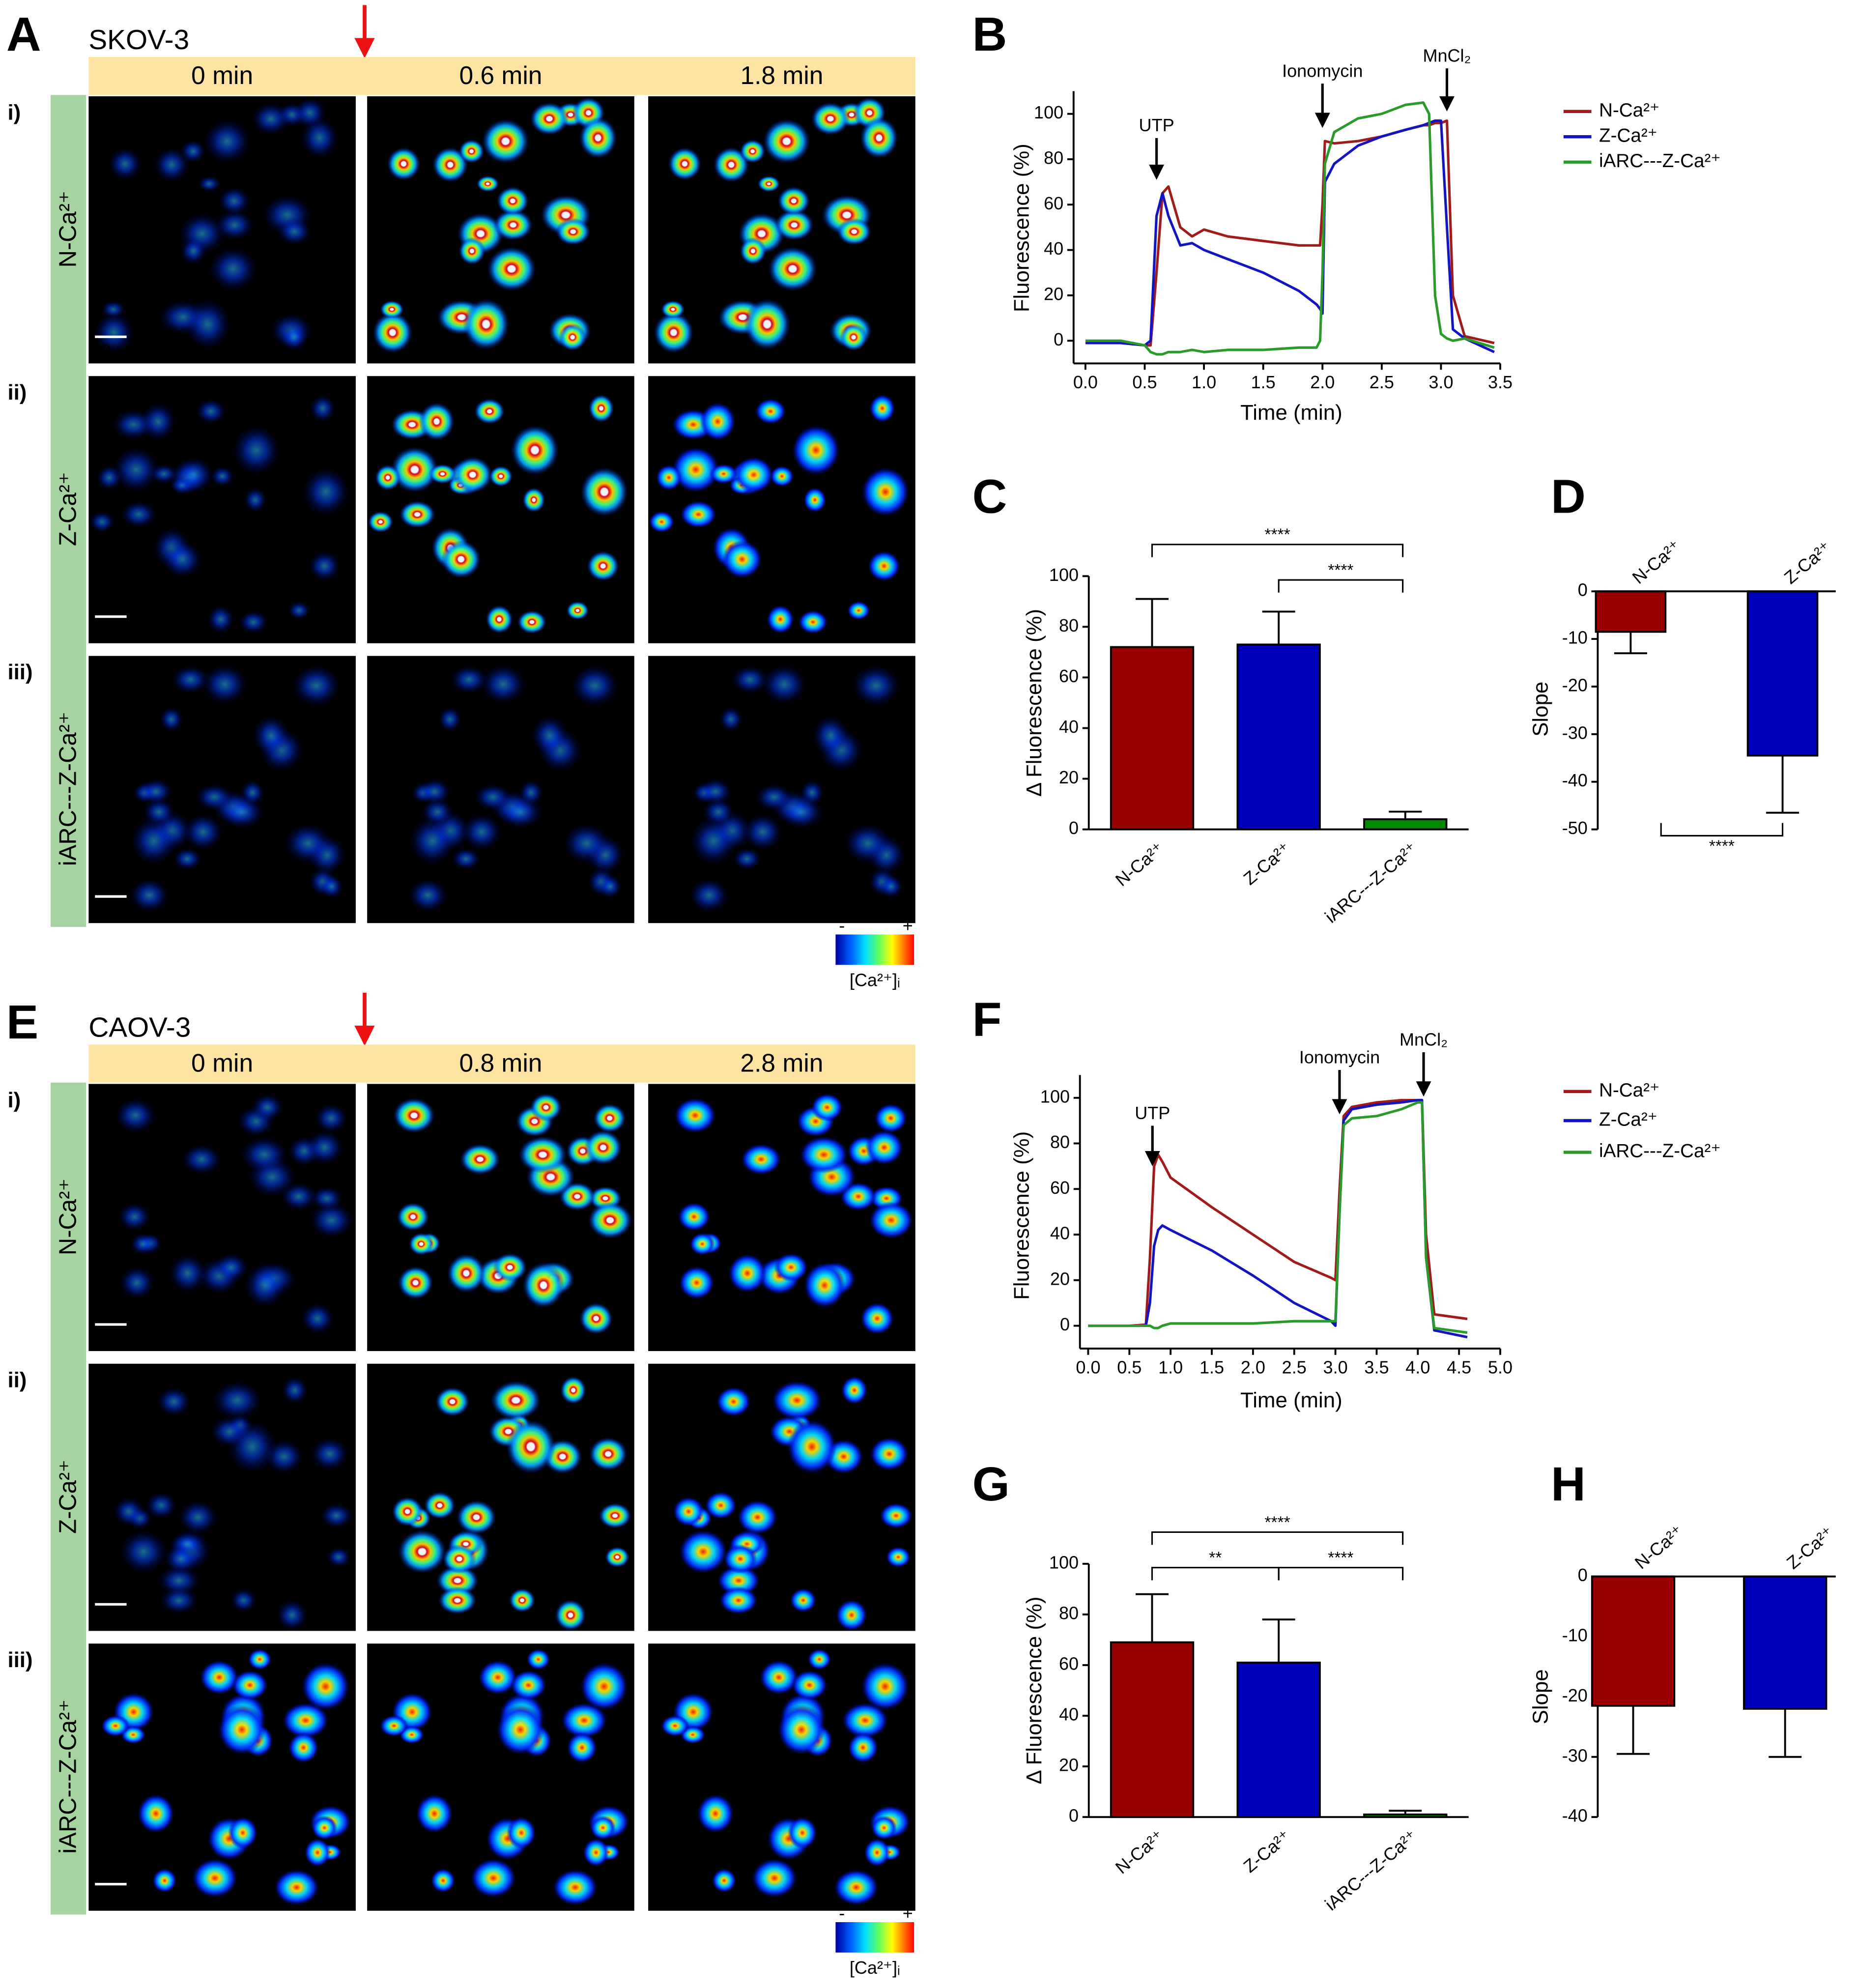 Image resolution: width=1856 pixels, height=1988 pixels. What do you see at coordinates (1500, 1368) in the screenshot?
I see `x-tick-label: 5.0` at bounding box center [1500, 1368].